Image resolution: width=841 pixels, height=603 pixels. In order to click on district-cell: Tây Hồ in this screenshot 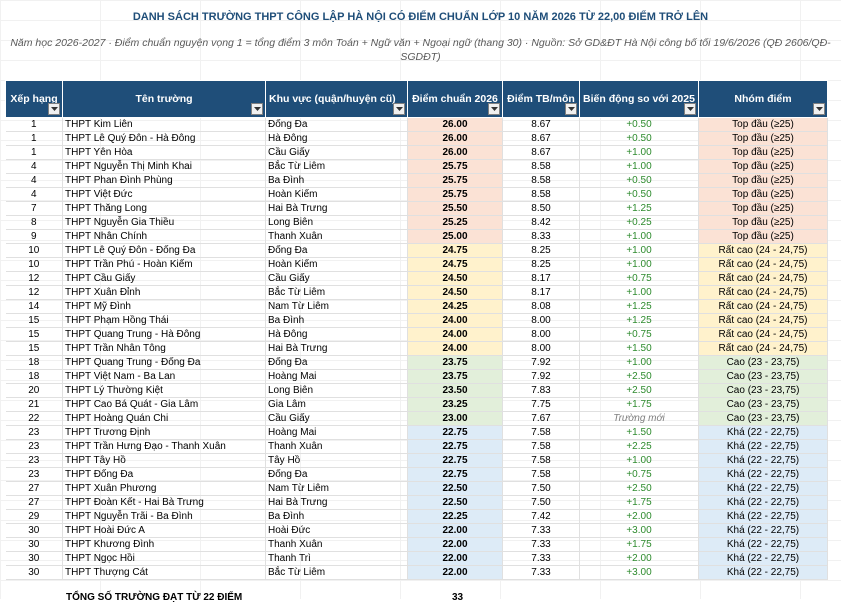, I will do `click(336, 460)`.